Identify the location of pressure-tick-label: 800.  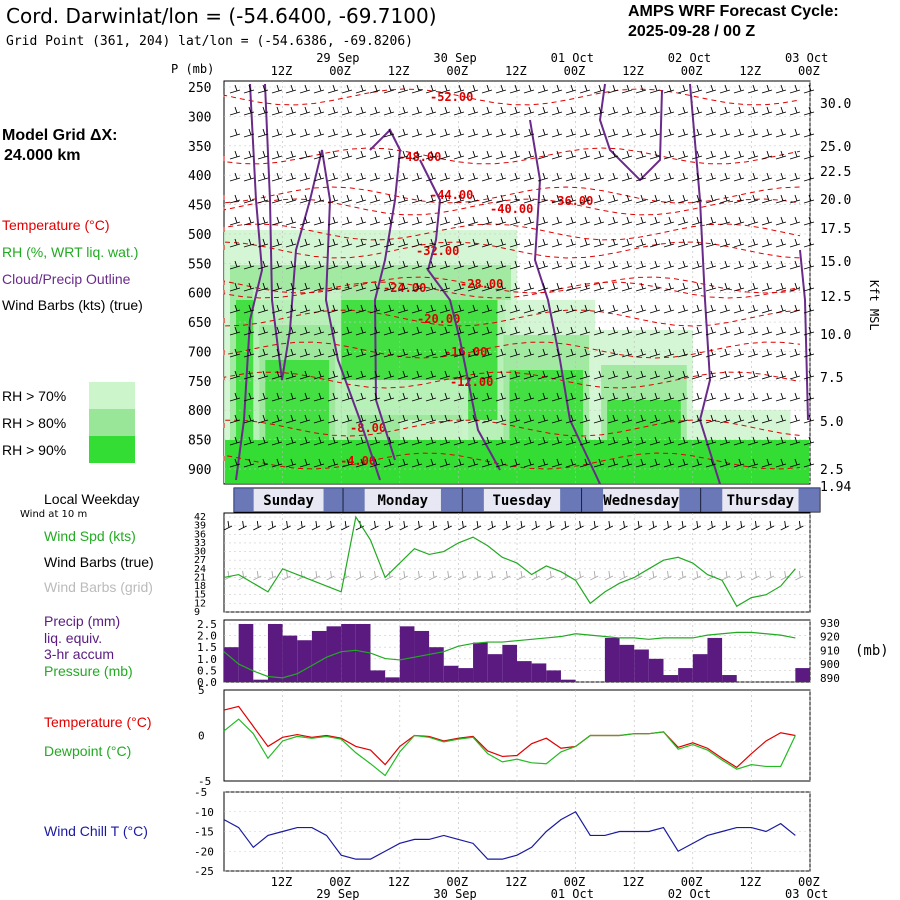
(199, 411).